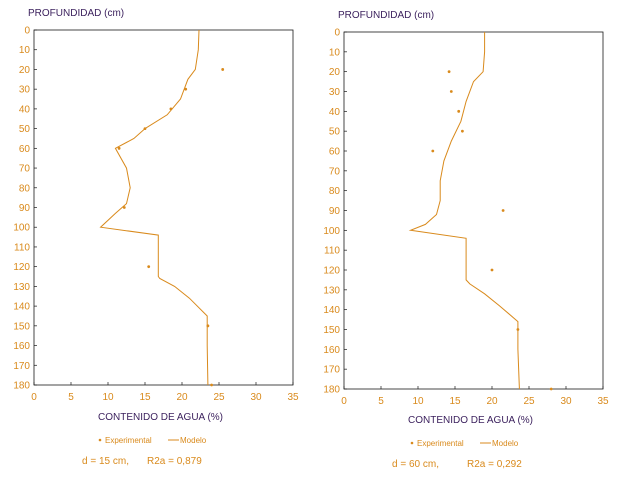 This screenshot has width=620, height=482. I want to click on caption-depth: d = 60 cm,, so click(415, 464).